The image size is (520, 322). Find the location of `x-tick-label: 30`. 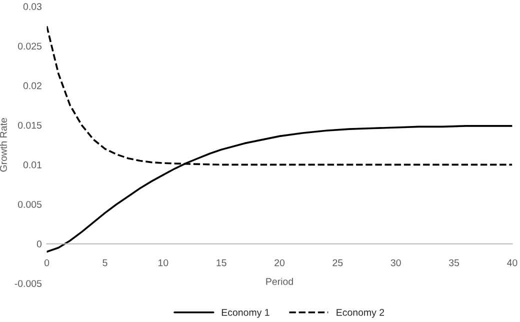

x-tick-label: 30 is located at coordinates (395, 262).